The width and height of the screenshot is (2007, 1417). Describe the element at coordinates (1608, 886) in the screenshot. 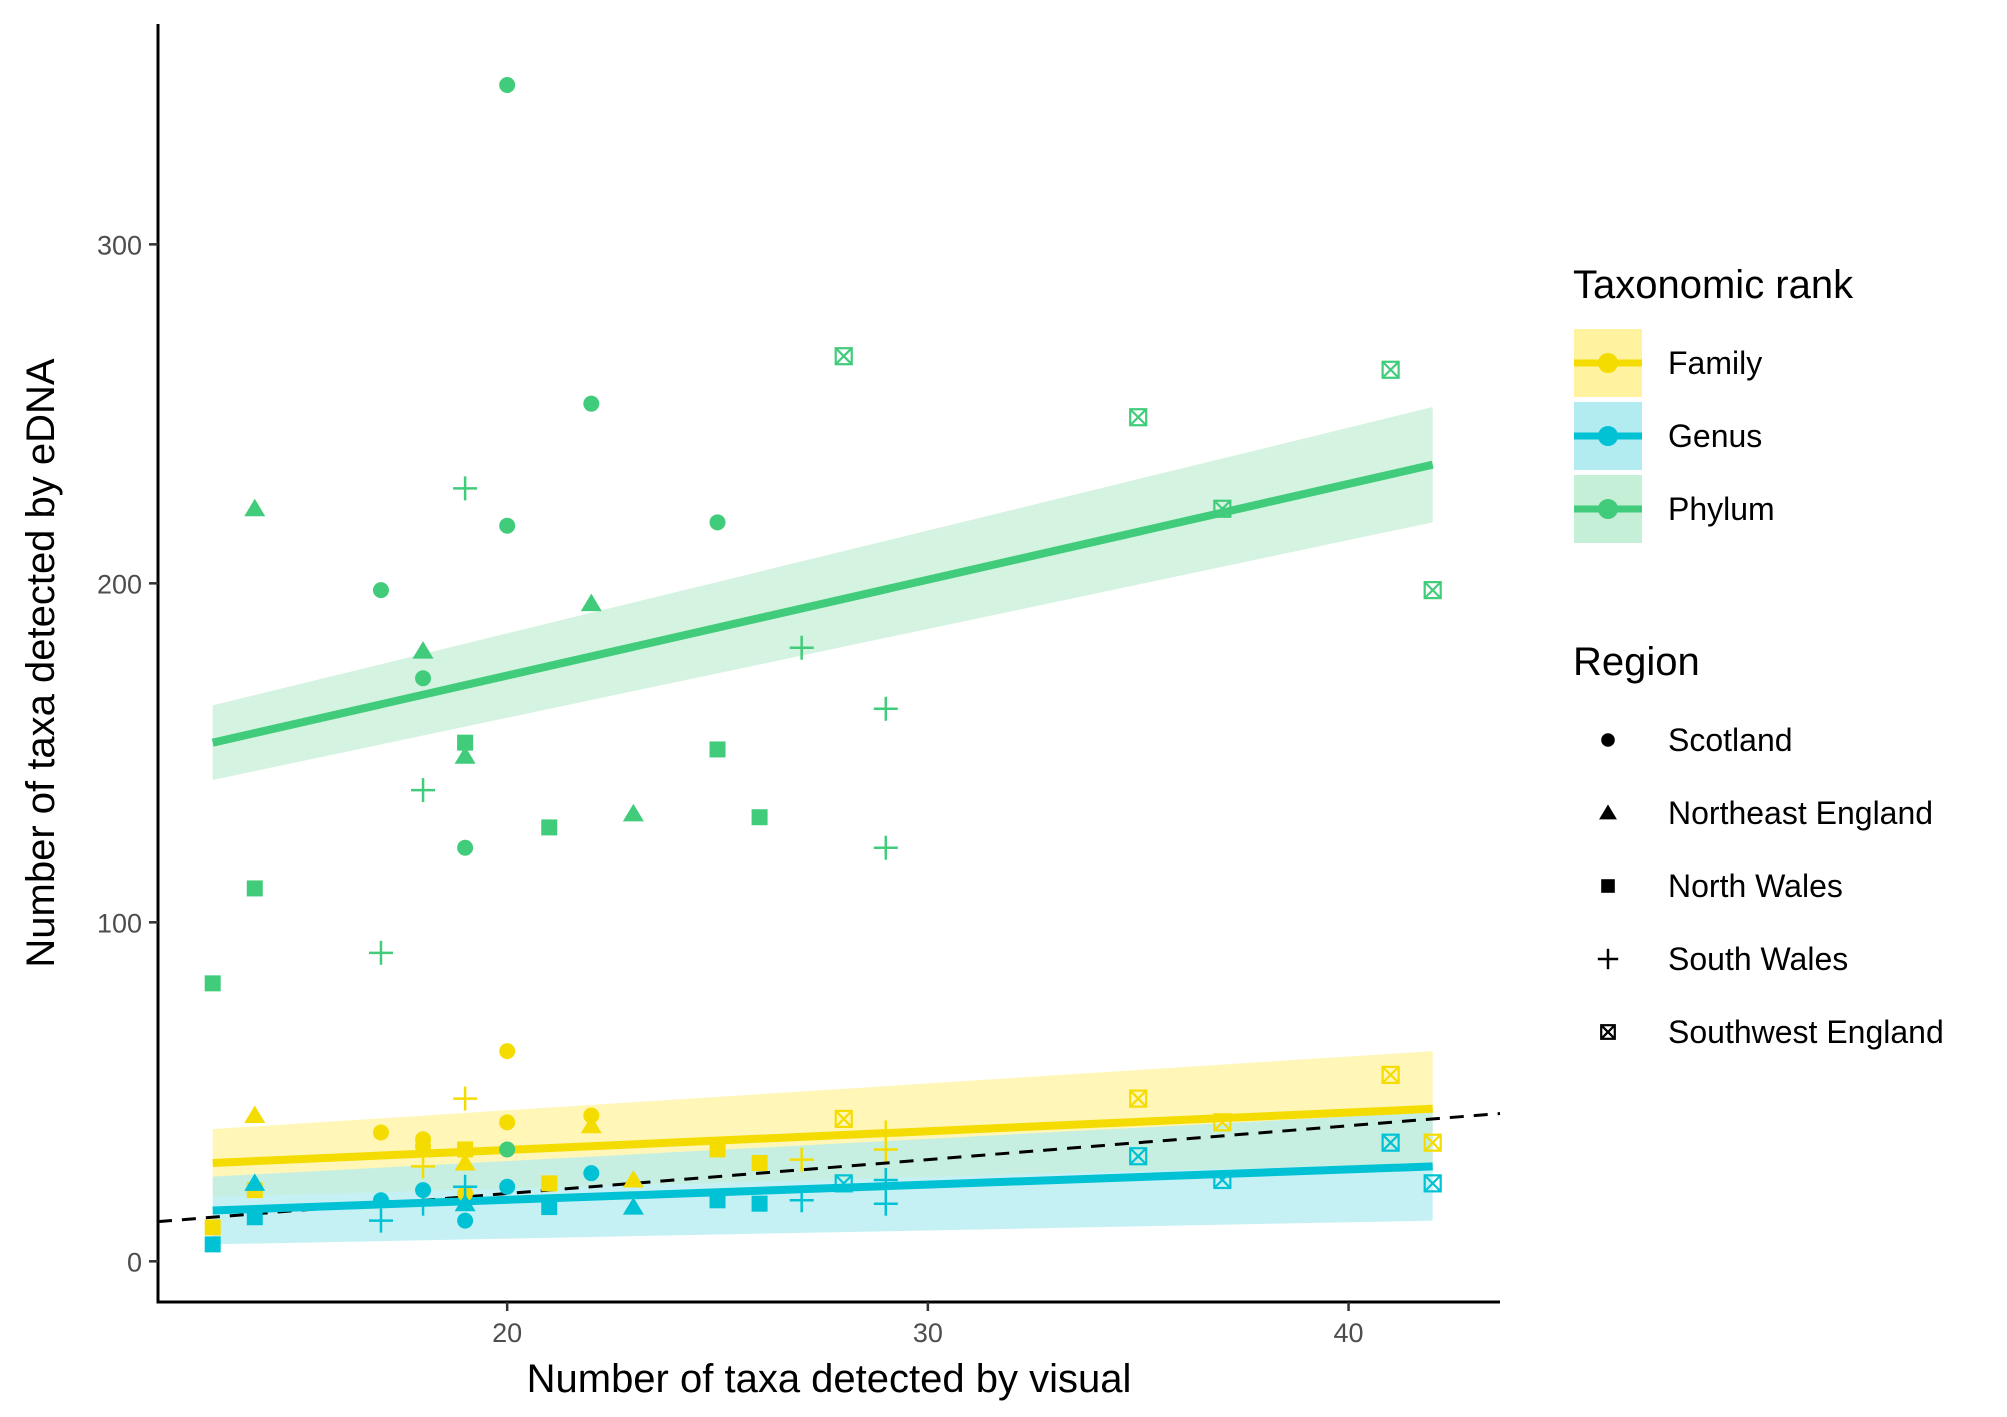

I see `square-icon` at that location.